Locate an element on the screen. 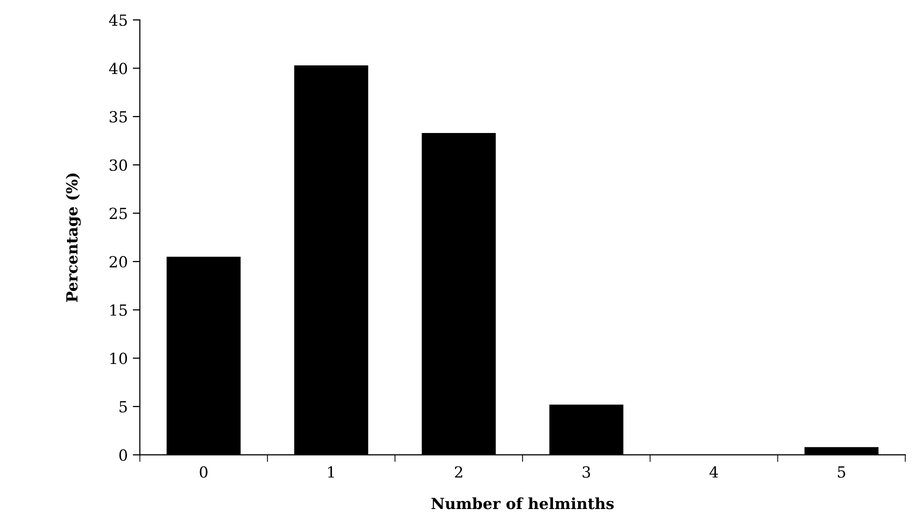 The height and width of the screenshot is (524, 920). x-tick-label: 4 is located at coordinates (714, 472).